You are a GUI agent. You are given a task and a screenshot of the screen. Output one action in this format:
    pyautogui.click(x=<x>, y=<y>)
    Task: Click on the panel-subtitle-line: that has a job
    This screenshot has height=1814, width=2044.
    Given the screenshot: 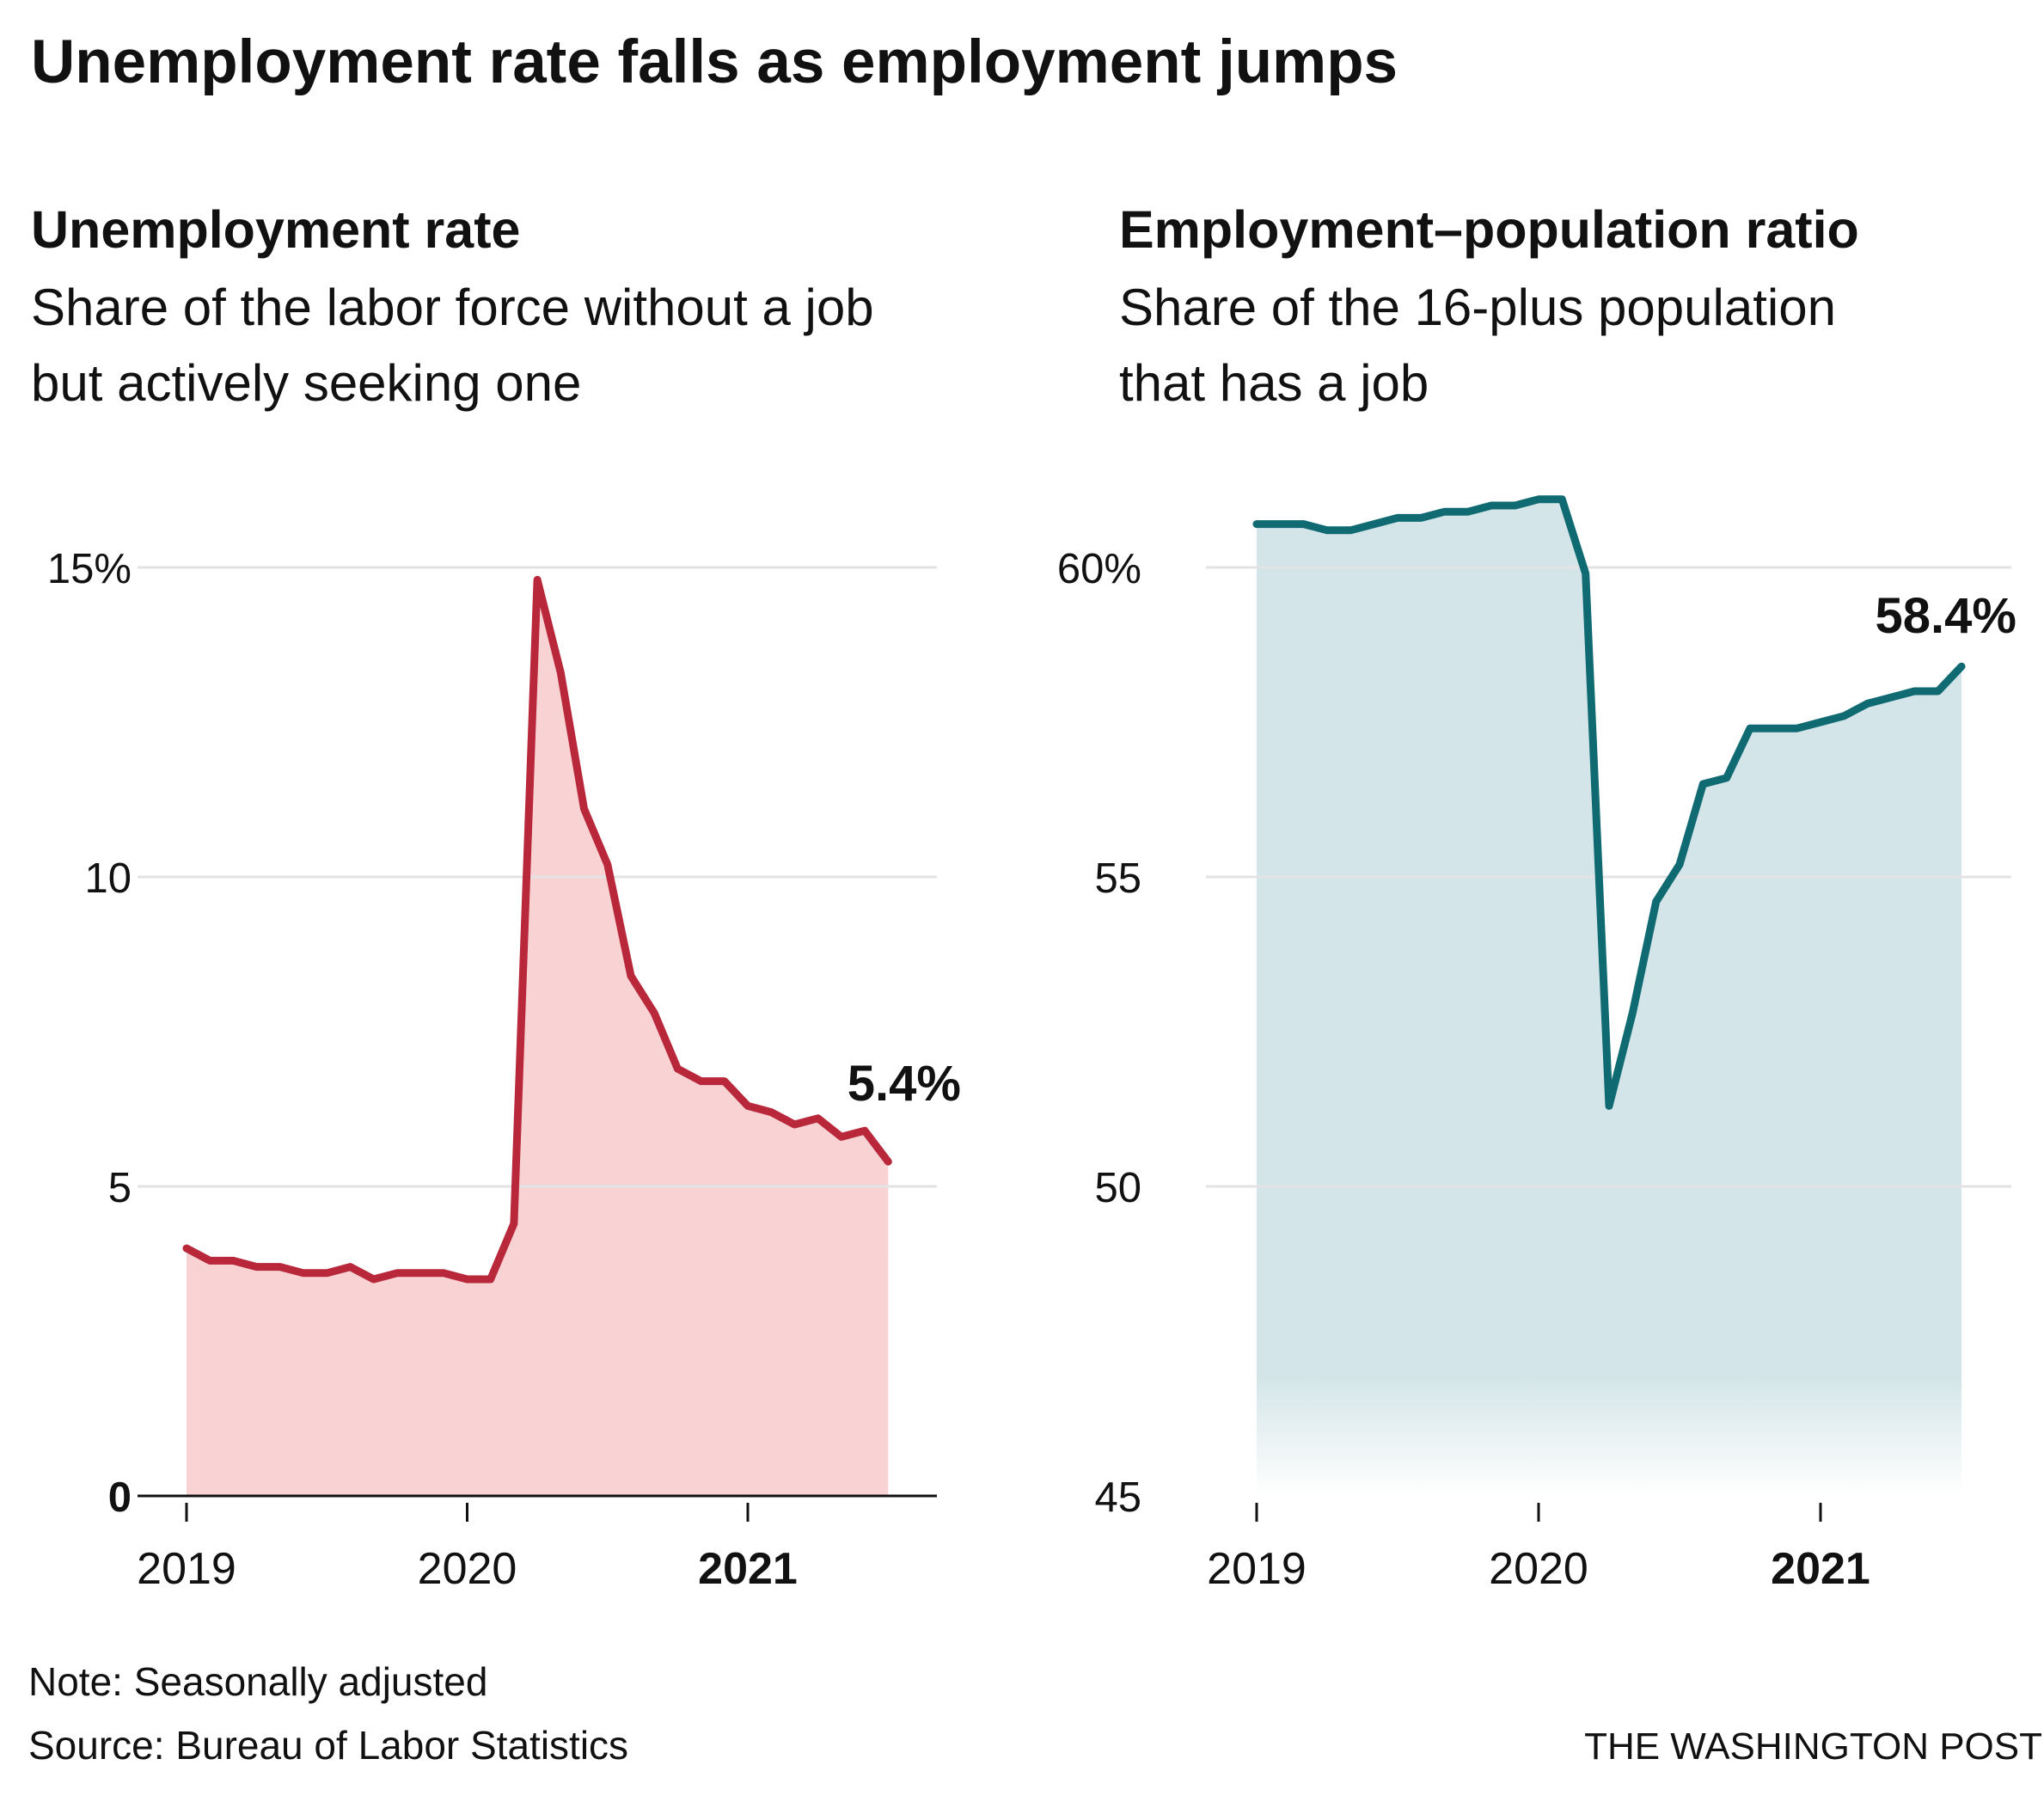 What is the action you would take?
    pyautogui.click(x=1274, y=383)
    